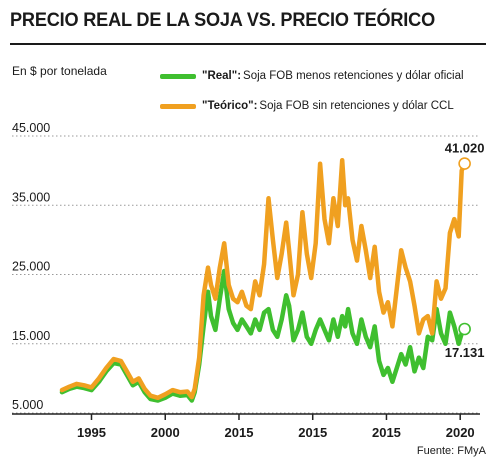 Image resolution: width=496 pixels, height=460 pixels. What do you see at coordinates (59, 71) in the screenshot?
I see `y-axis-unit-label: En $ por tonelada` at bounding box center [59, 71].